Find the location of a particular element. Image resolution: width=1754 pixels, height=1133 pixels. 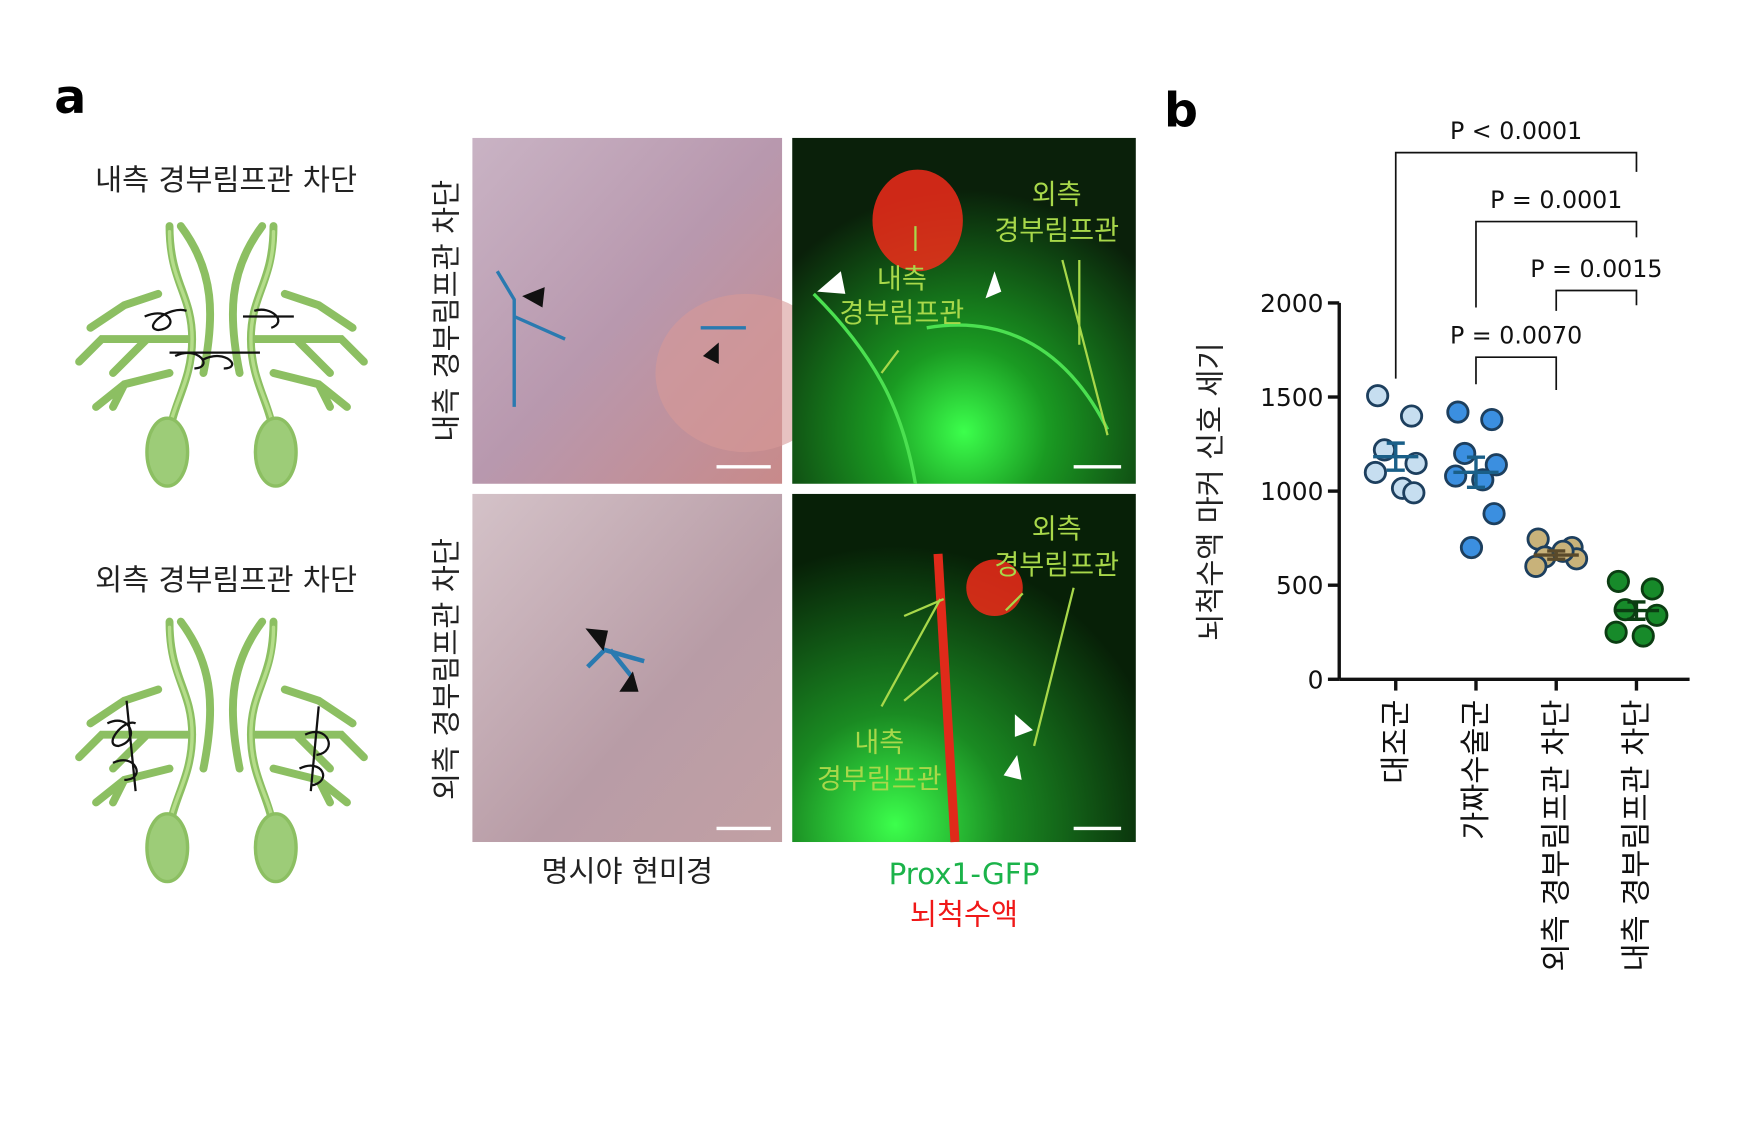

y-axis-label: 뇌척수액 마커 신호 세기 is located at coordinates (1211, 492).